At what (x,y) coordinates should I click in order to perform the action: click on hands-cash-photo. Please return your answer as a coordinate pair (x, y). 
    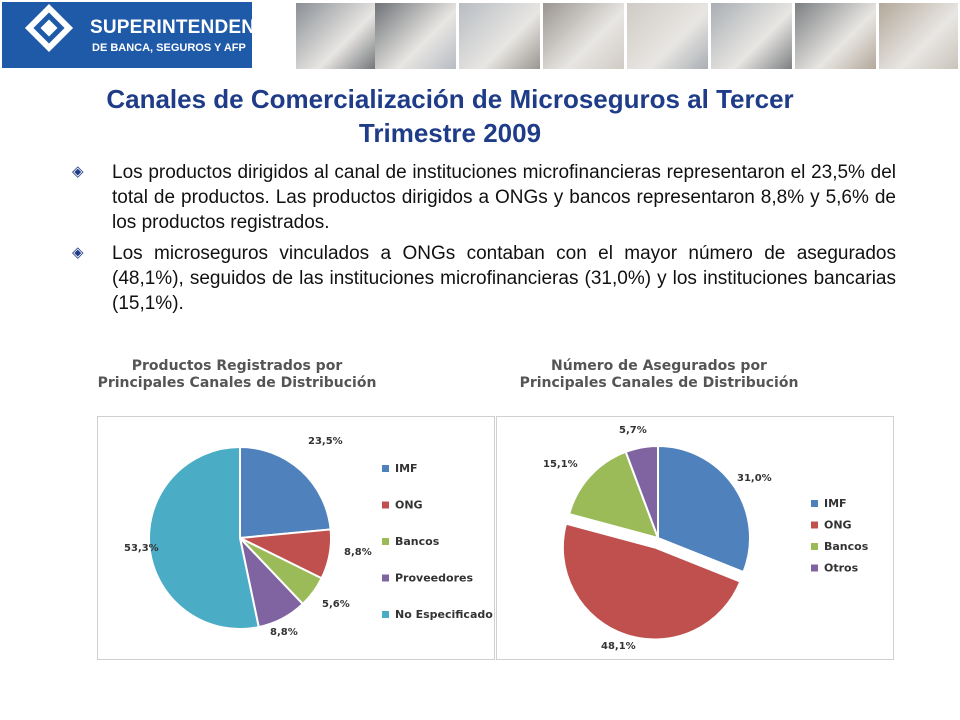
    Looking at the image, I should click on (667, 36).